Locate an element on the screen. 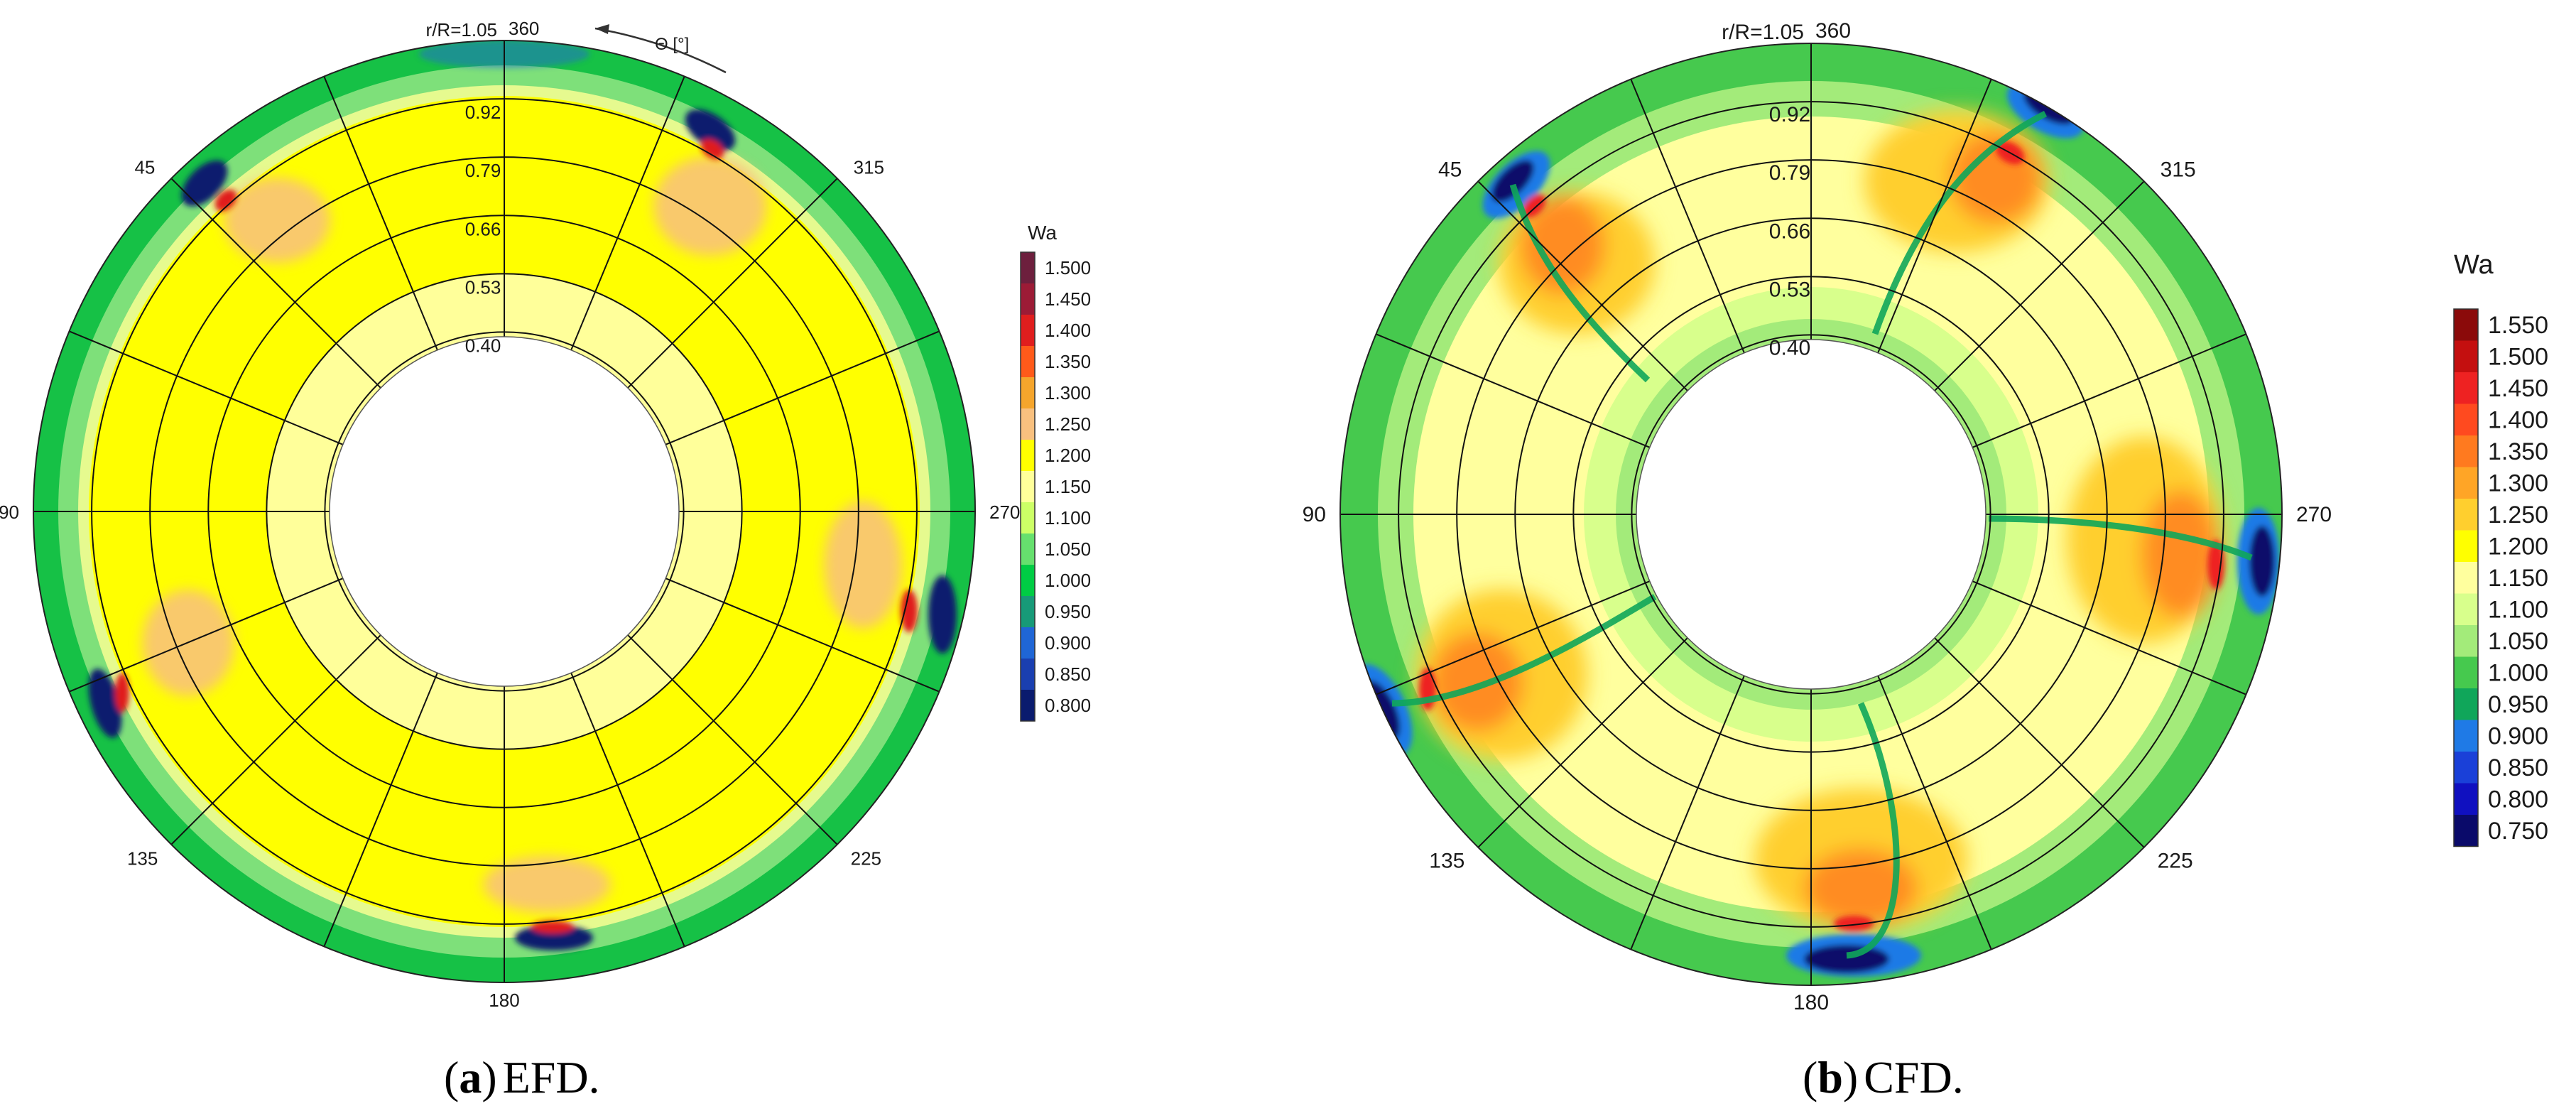 The width and height of the screenshot is (2576, 1116). arrow-head-icon is located at coordinates (602, 29).